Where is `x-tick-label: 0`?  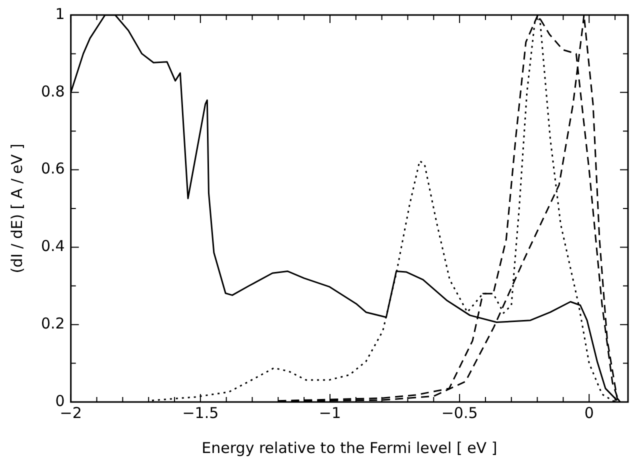 x-tick-label: 0 is located at coordinates (589, 413).